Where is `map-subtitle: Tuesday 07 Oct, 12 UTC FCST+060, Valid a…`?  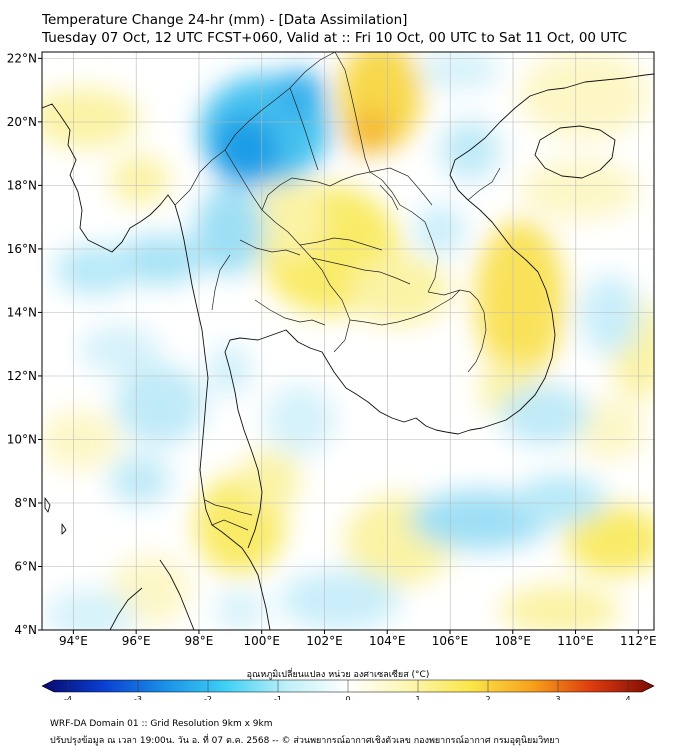
map-subtitle: Tuesday 07 Oct, 12 UTC FCST+060, Valid a… is located at coordinates (335, 38).